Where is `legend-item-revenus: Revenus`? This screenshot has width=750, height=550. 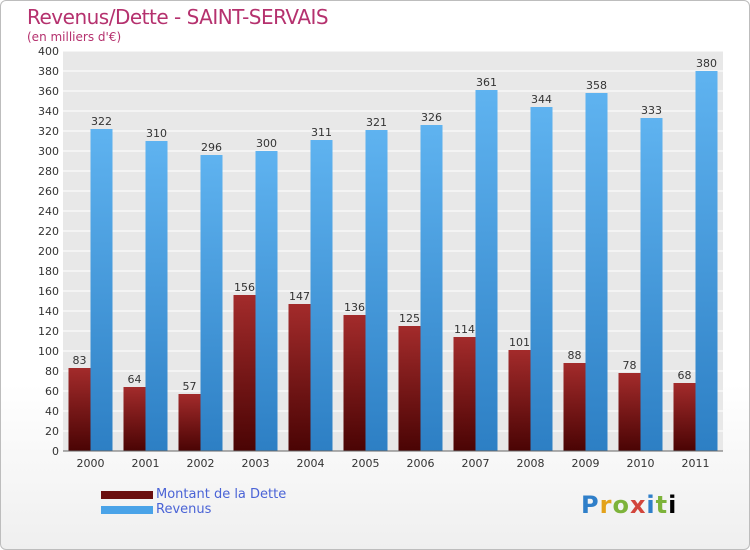
legend-item-revenus: Revenus is located at coordinates (193, 509).